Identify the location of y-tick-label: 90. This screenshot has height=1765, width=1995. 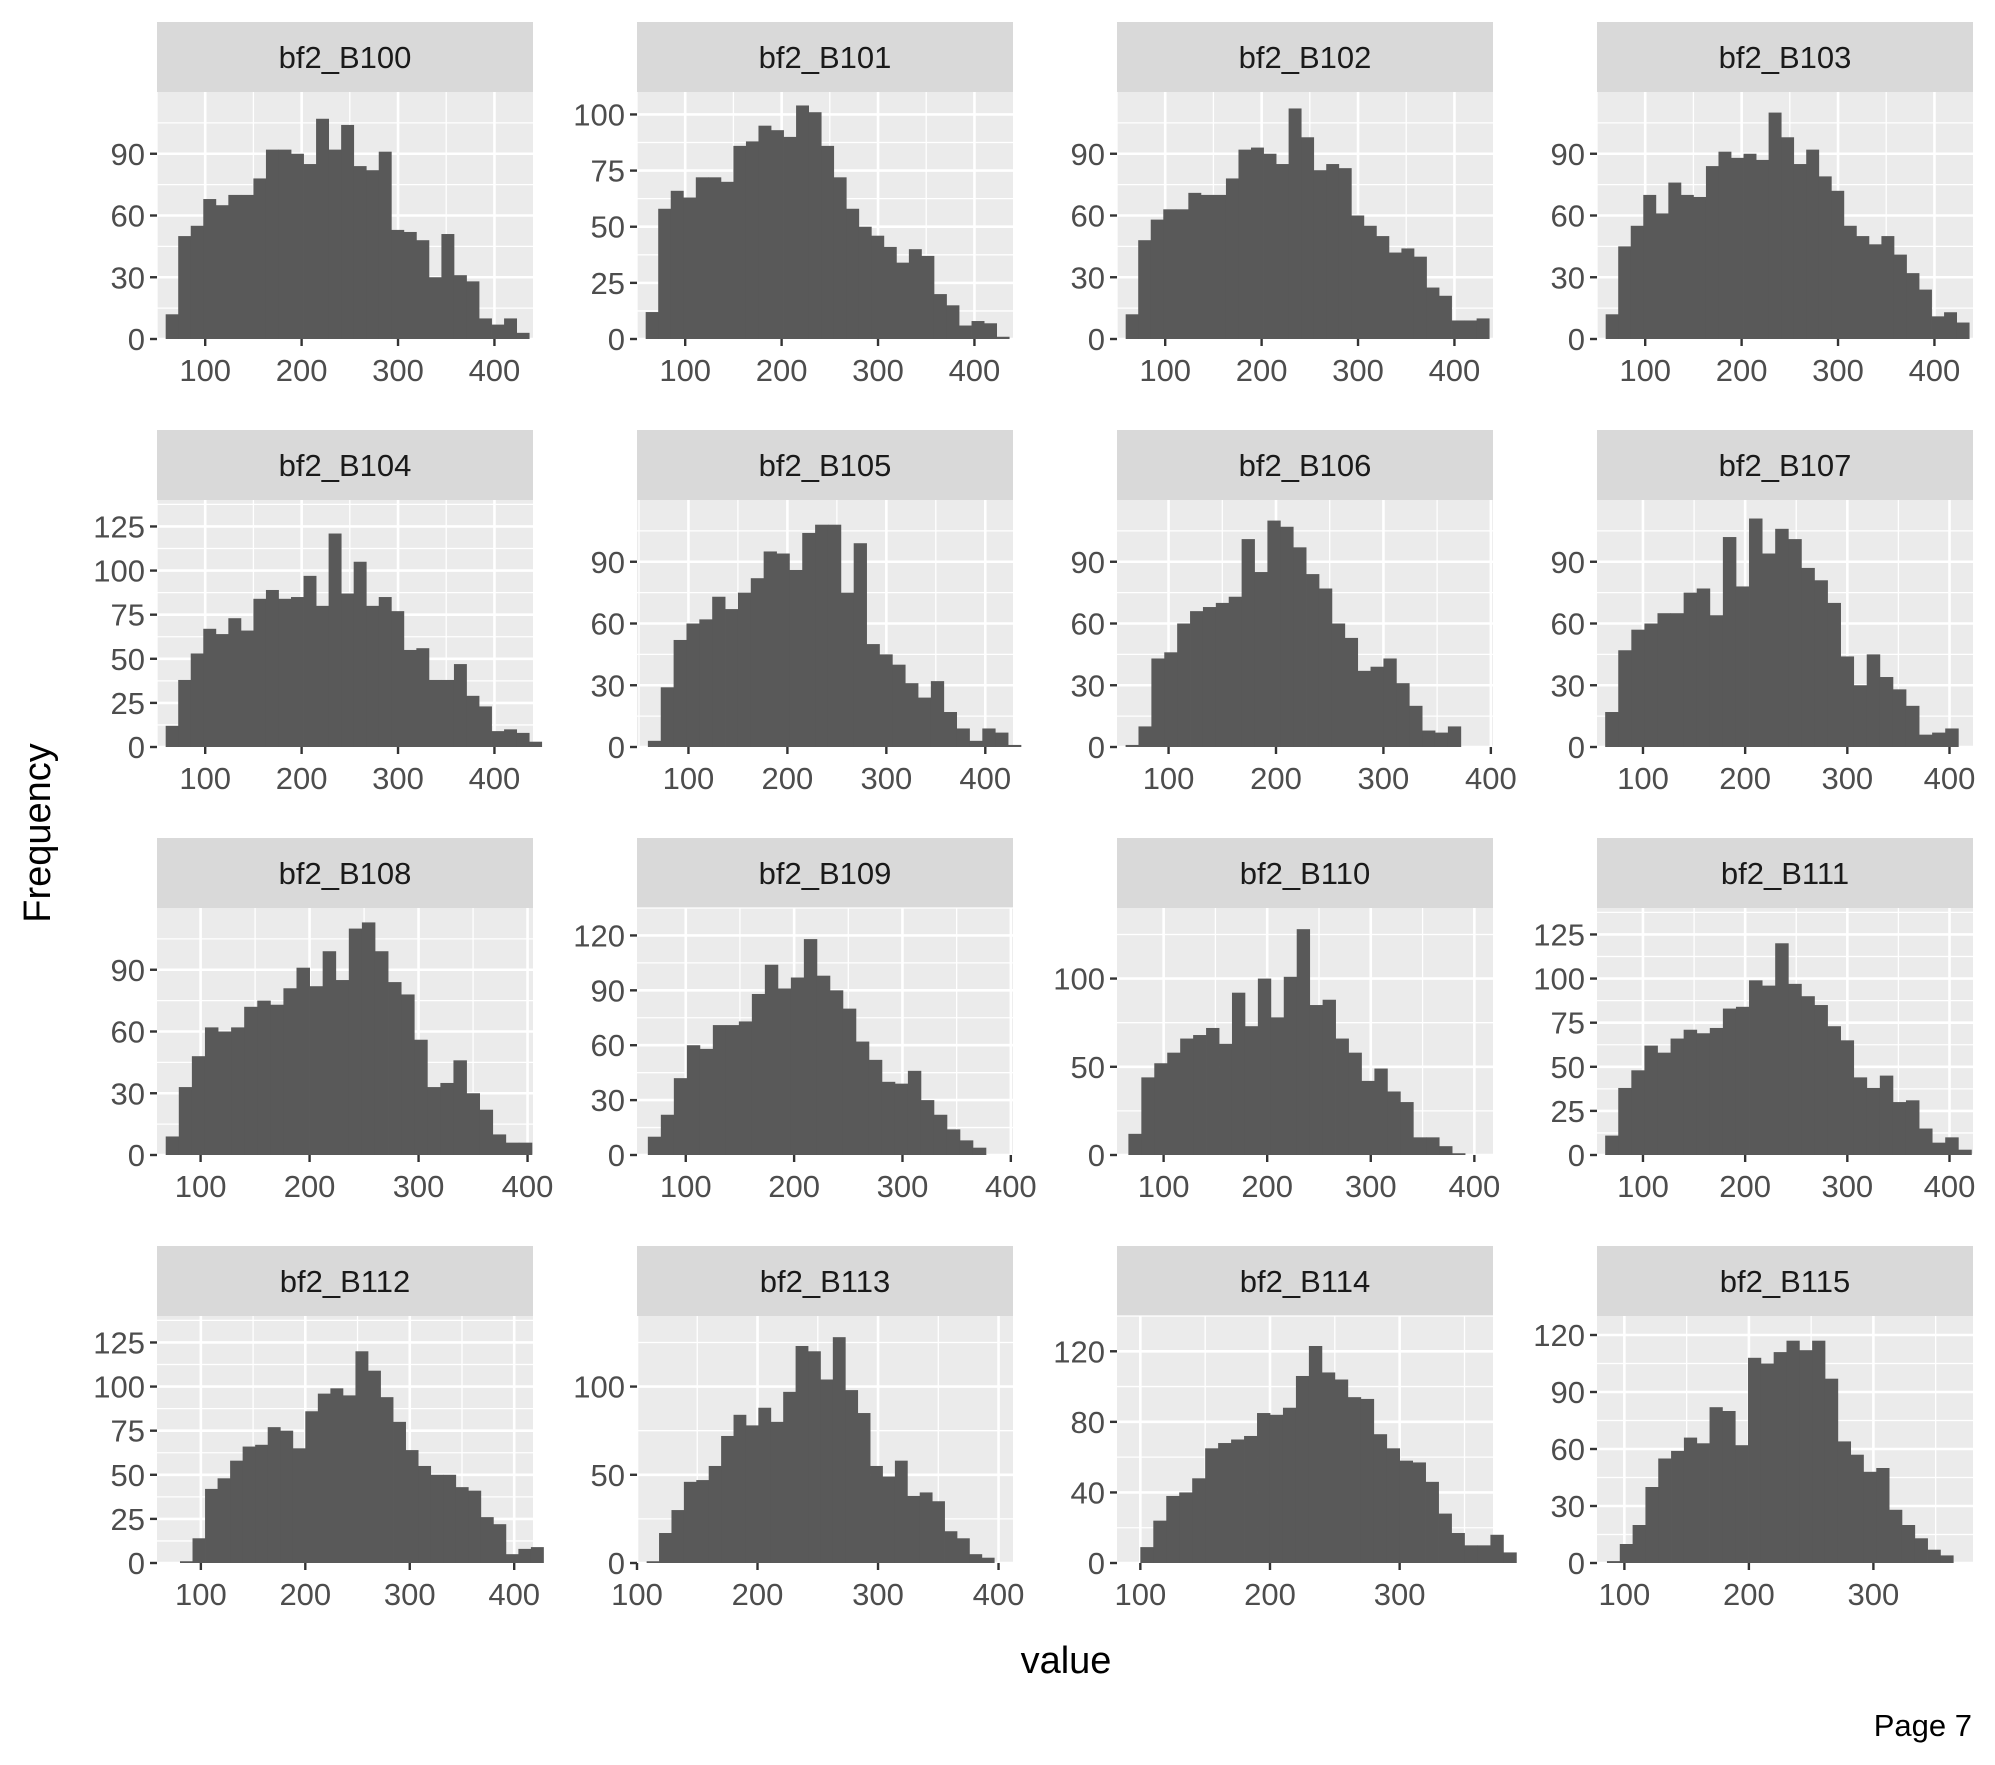
(1088, 562).